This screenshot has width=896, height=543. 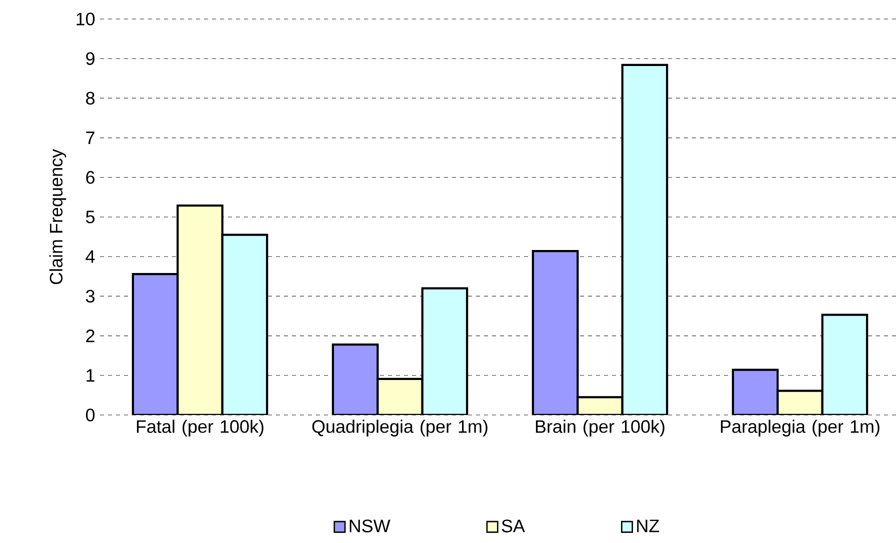 What do you see at coordinates (513, 526) in the screenshot?
I see `legend-label: SA` at bounding box center [513, 526].